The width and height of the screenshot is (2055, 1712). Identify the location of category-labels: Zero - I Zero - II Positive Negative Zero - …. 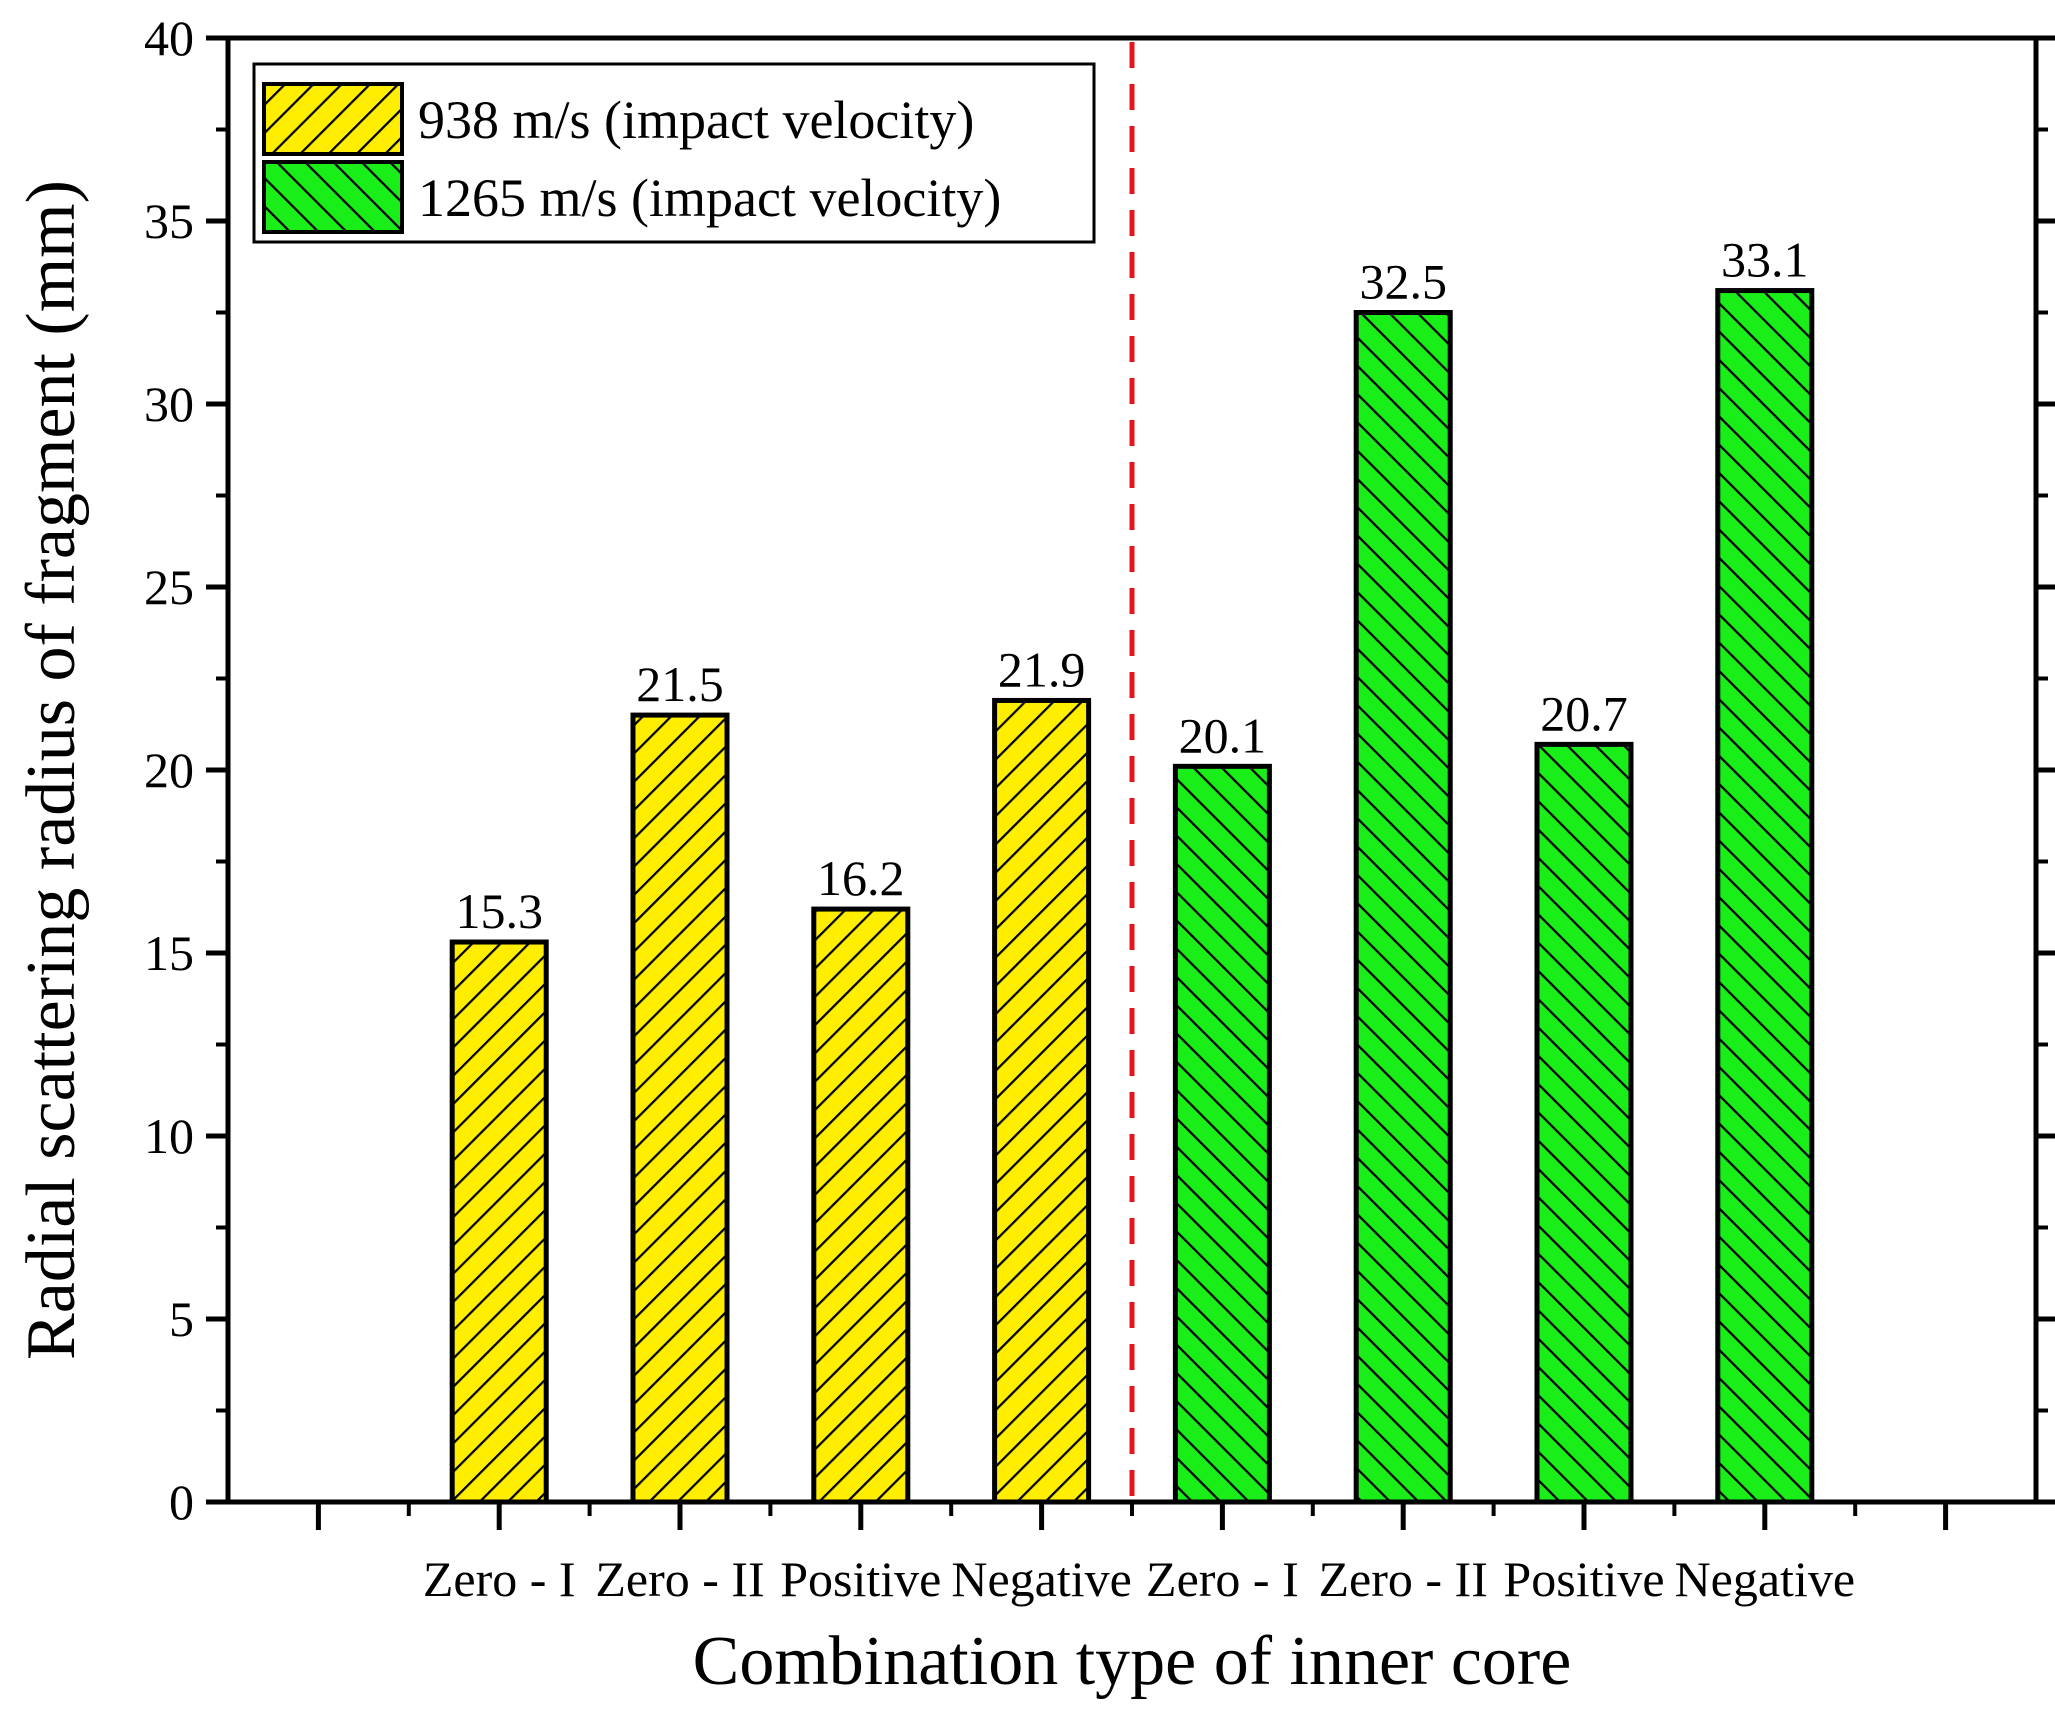
(1139, 1579).